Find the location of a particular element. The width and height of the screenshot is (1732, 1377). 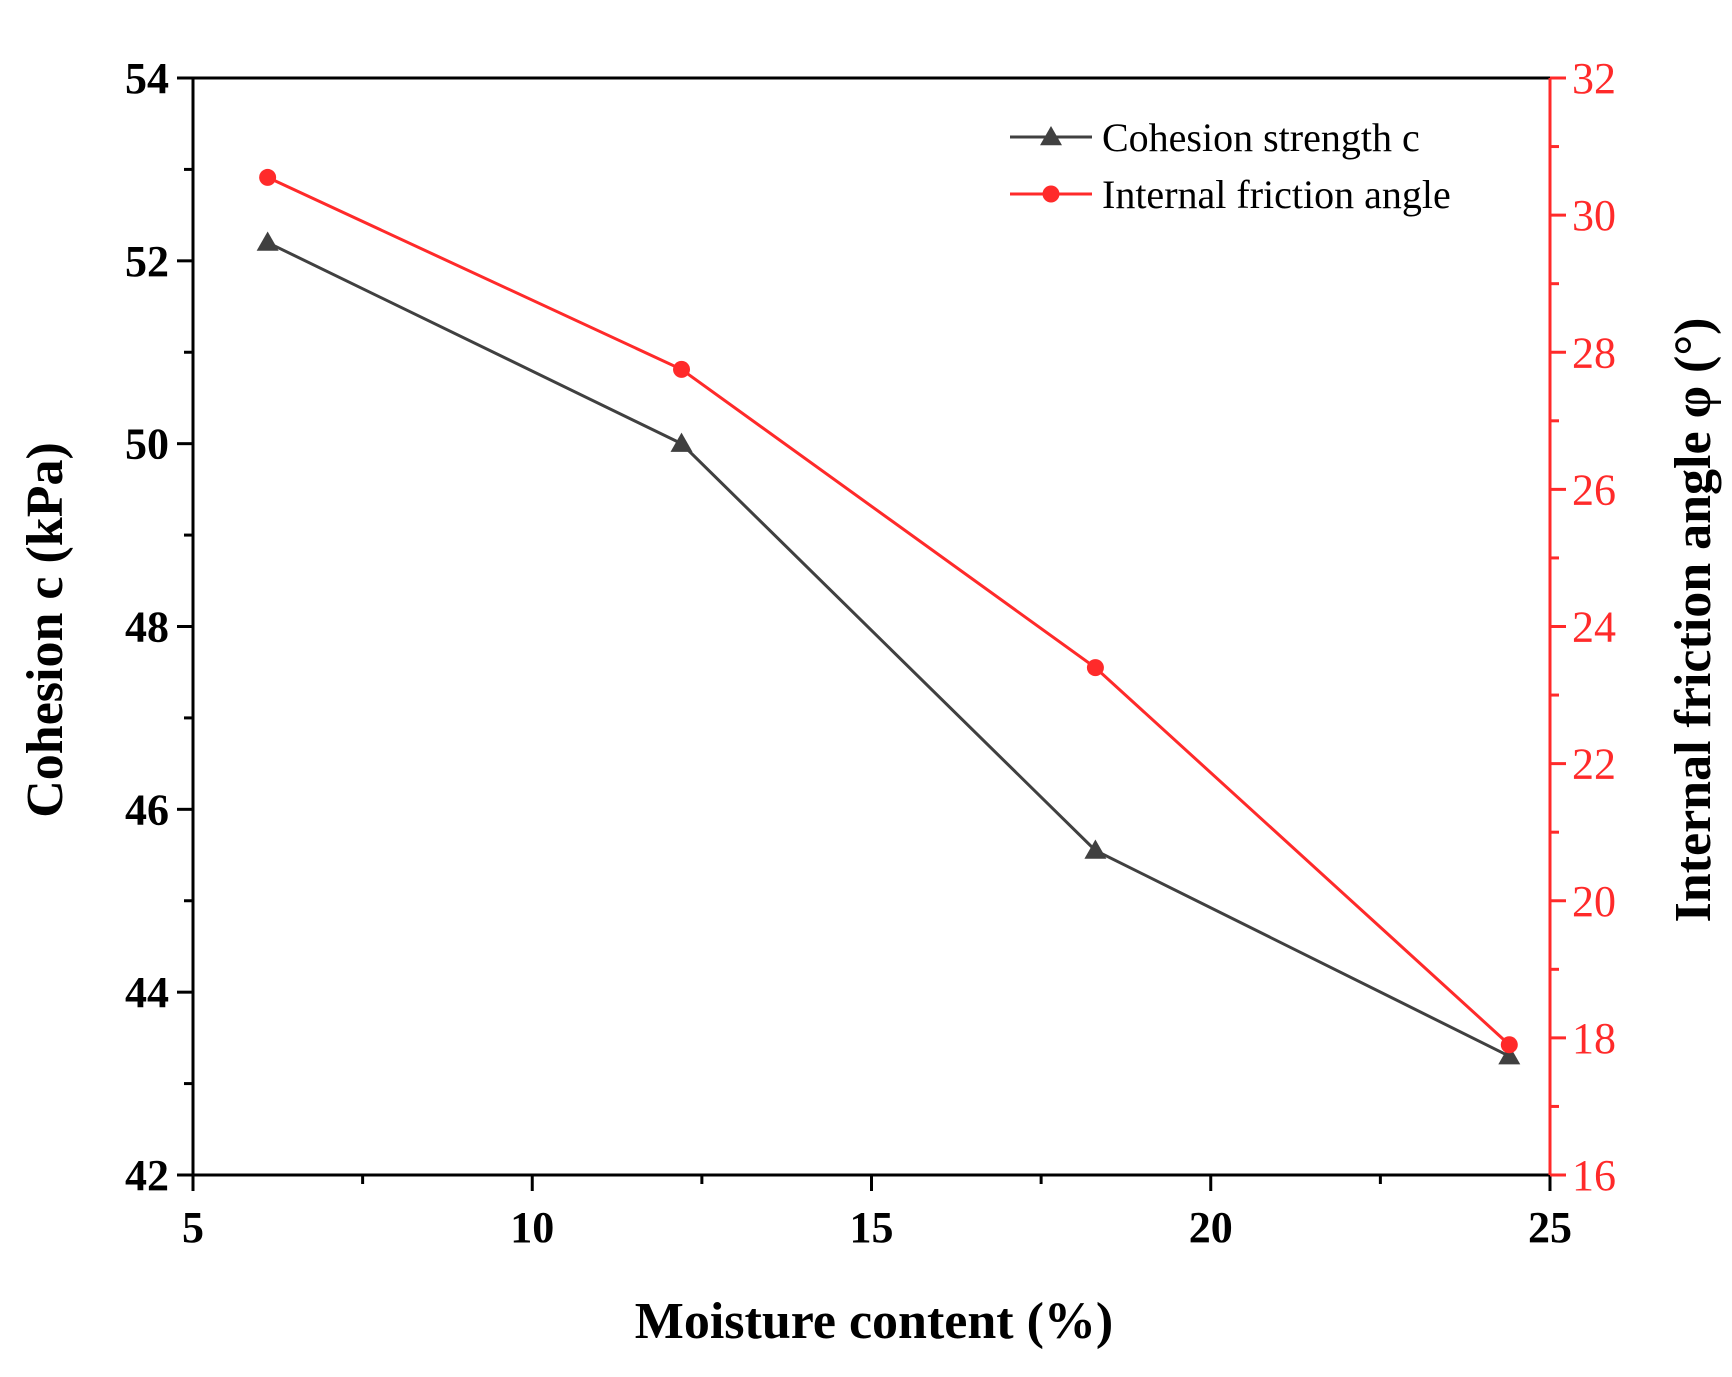

y2-tick-label: 16 is located at coordinates (1594, 1175).